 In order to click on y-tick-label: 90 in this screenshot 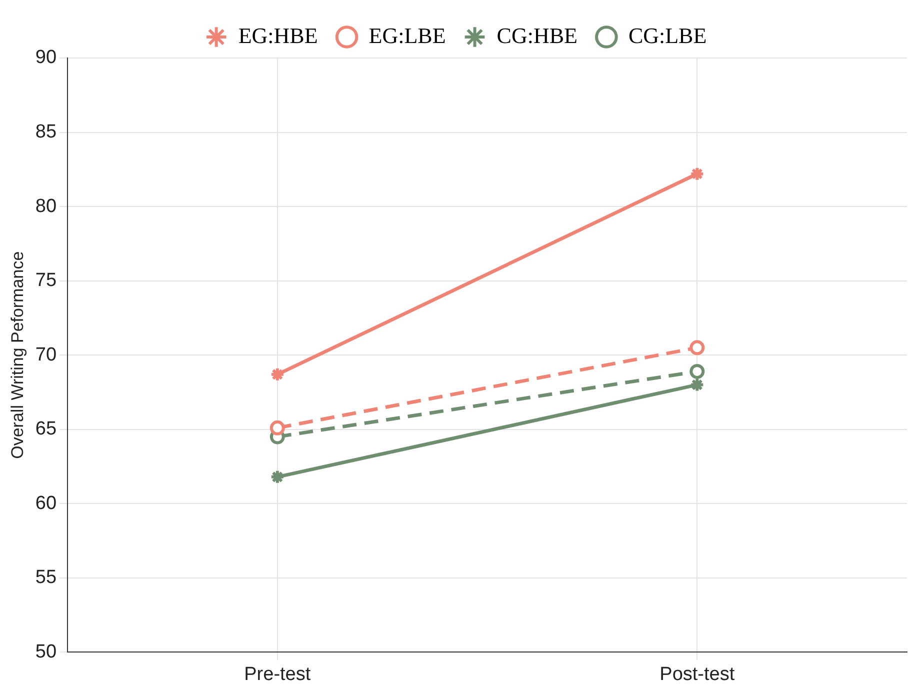, I will do `click(46, 57)`.